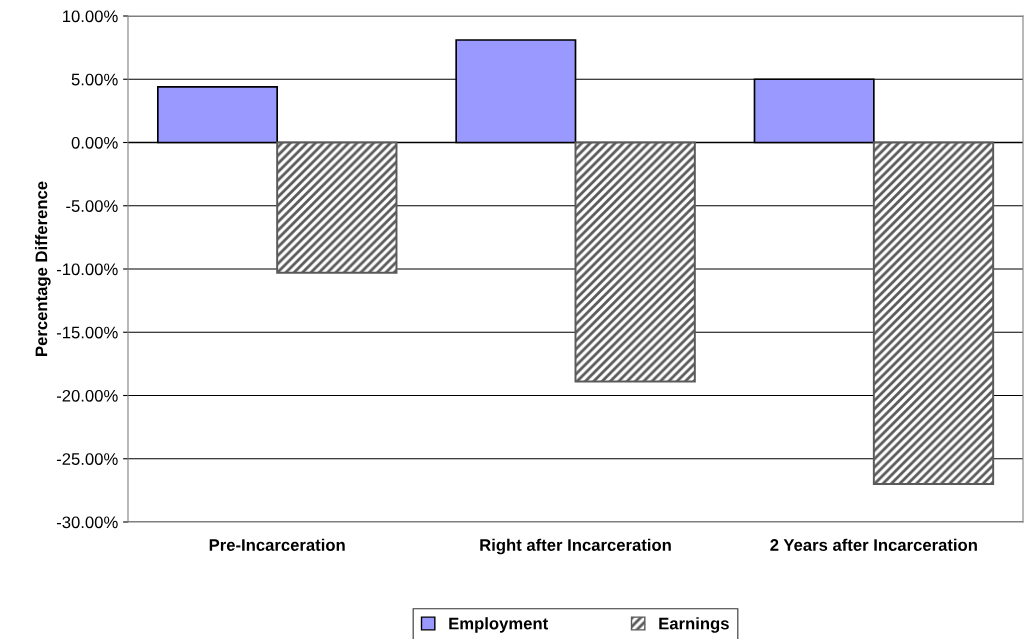  Describe the element at coordinates (90, 16) in the screenshot. I see `y-tick-label: 10.00%` at that location.